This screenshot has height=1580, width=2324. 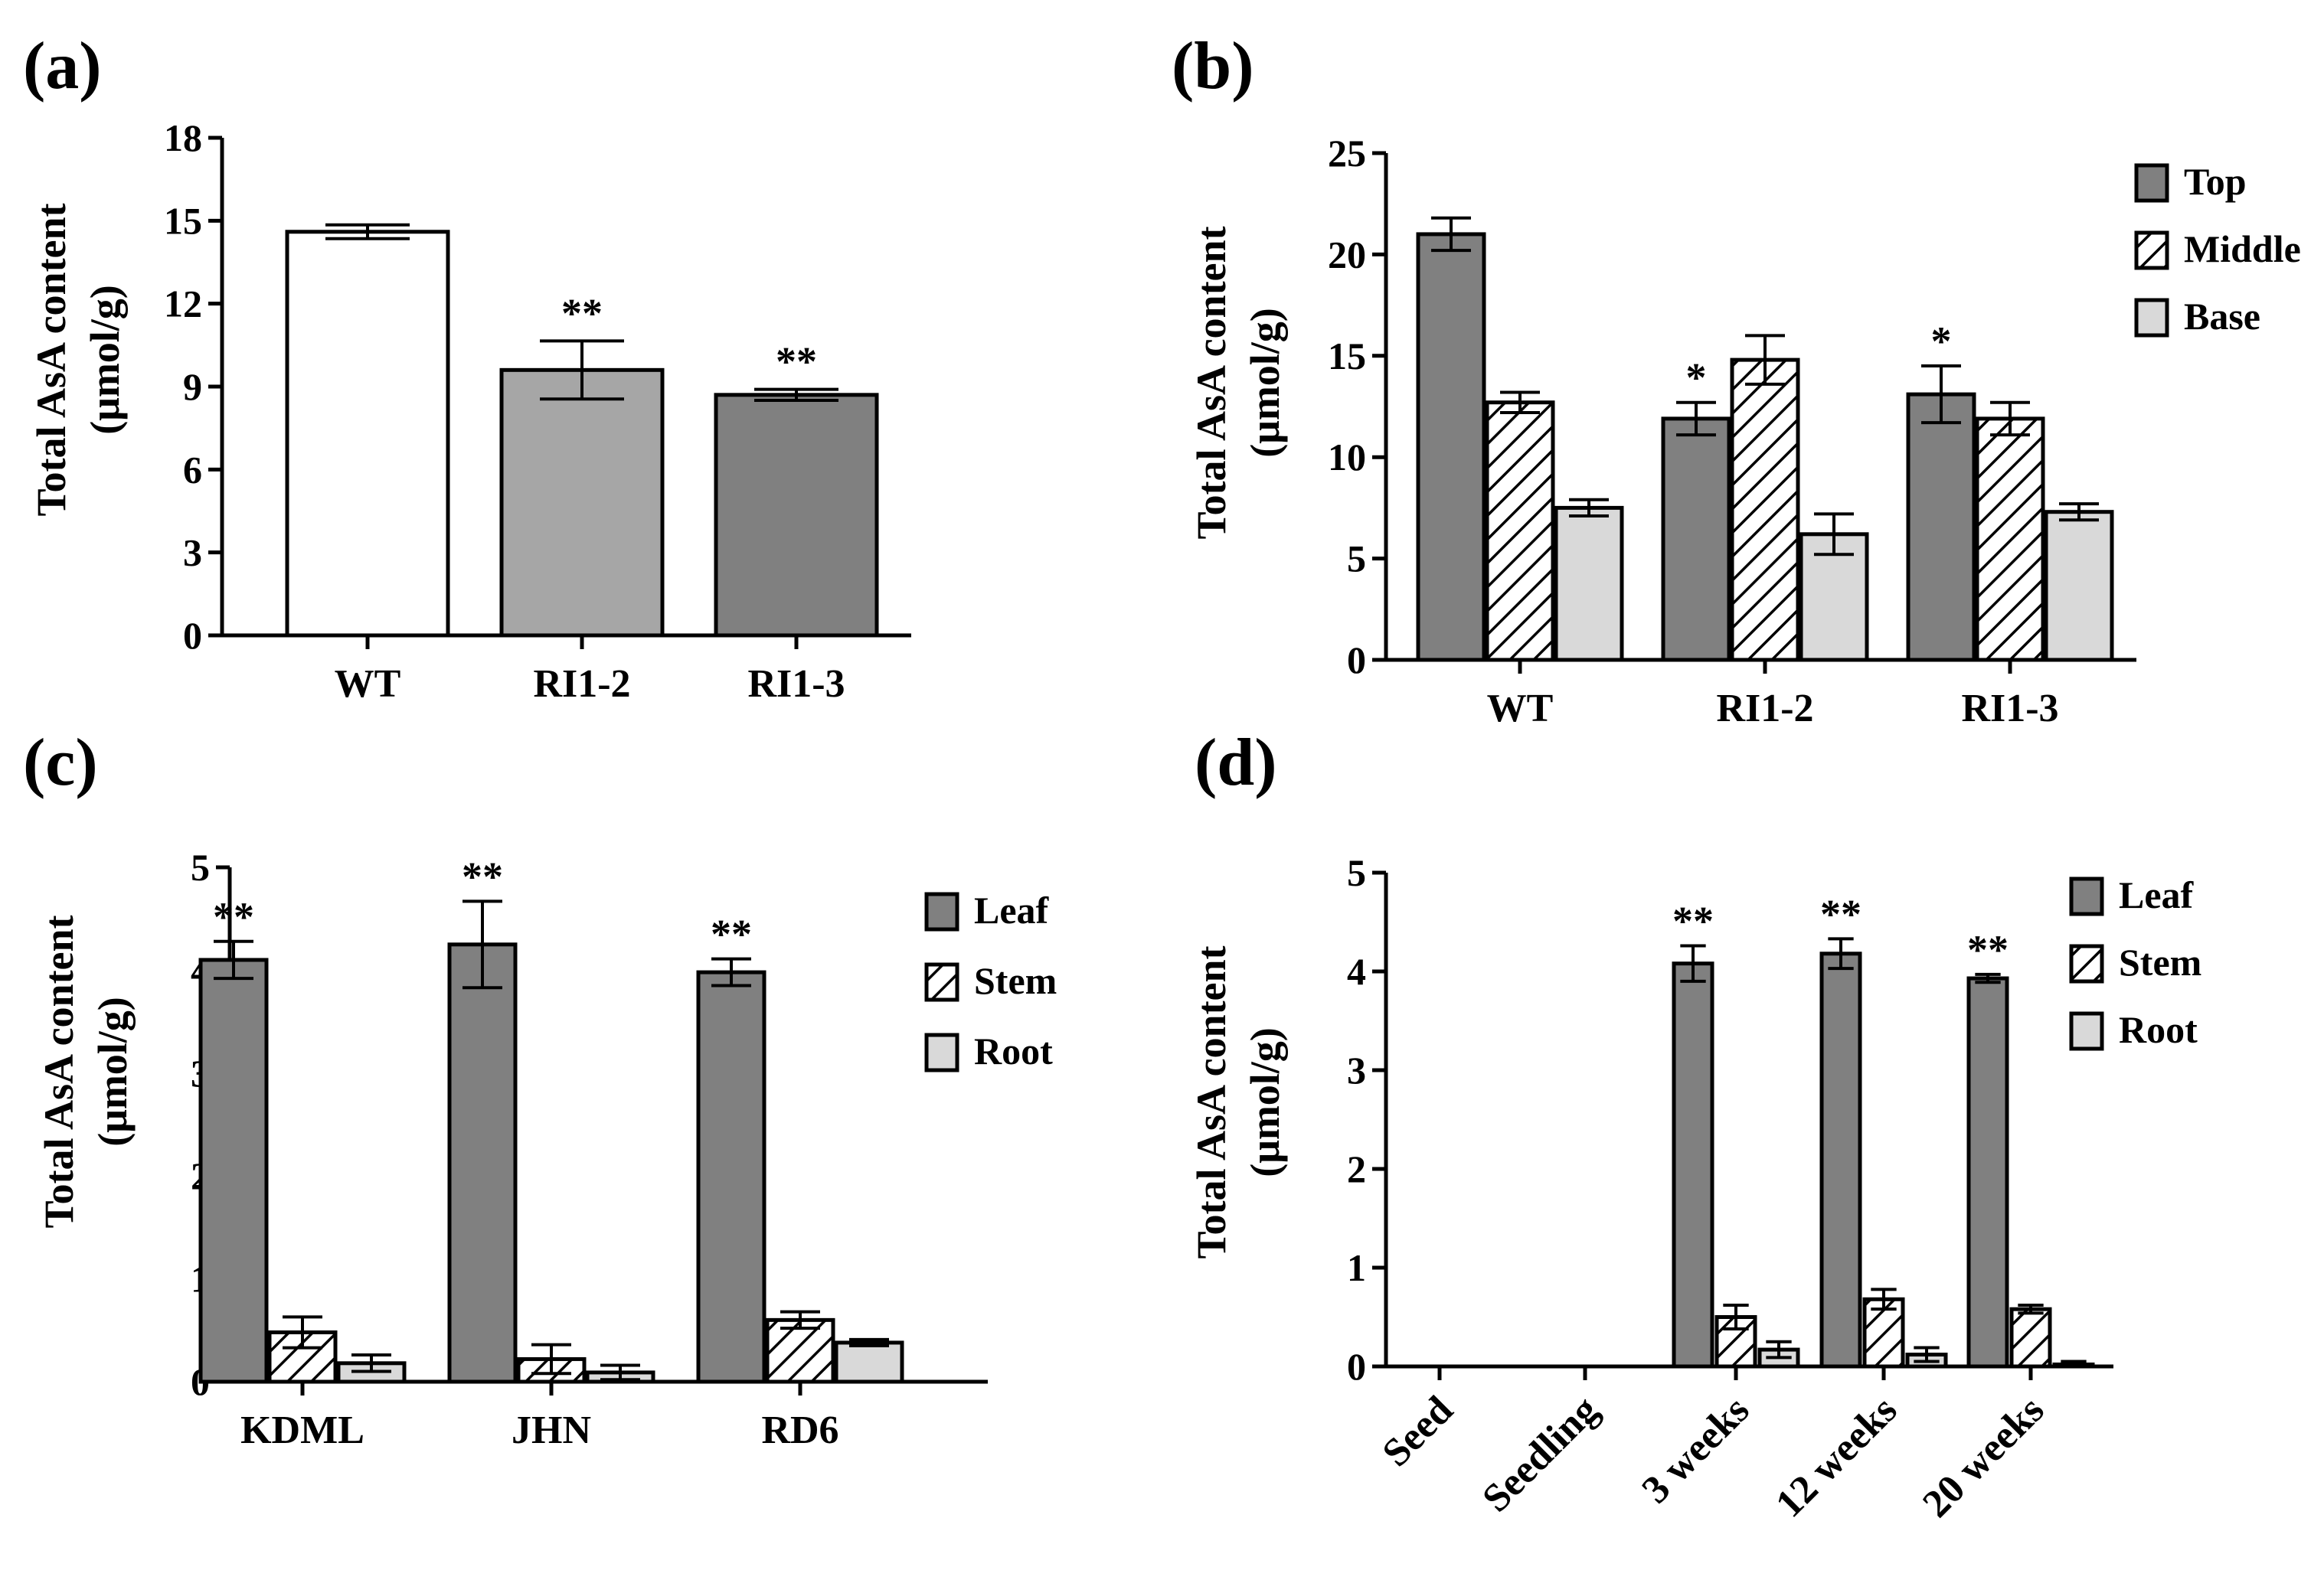 I want to click on legend: Top Middle Base, so click(x=2217, y=249).